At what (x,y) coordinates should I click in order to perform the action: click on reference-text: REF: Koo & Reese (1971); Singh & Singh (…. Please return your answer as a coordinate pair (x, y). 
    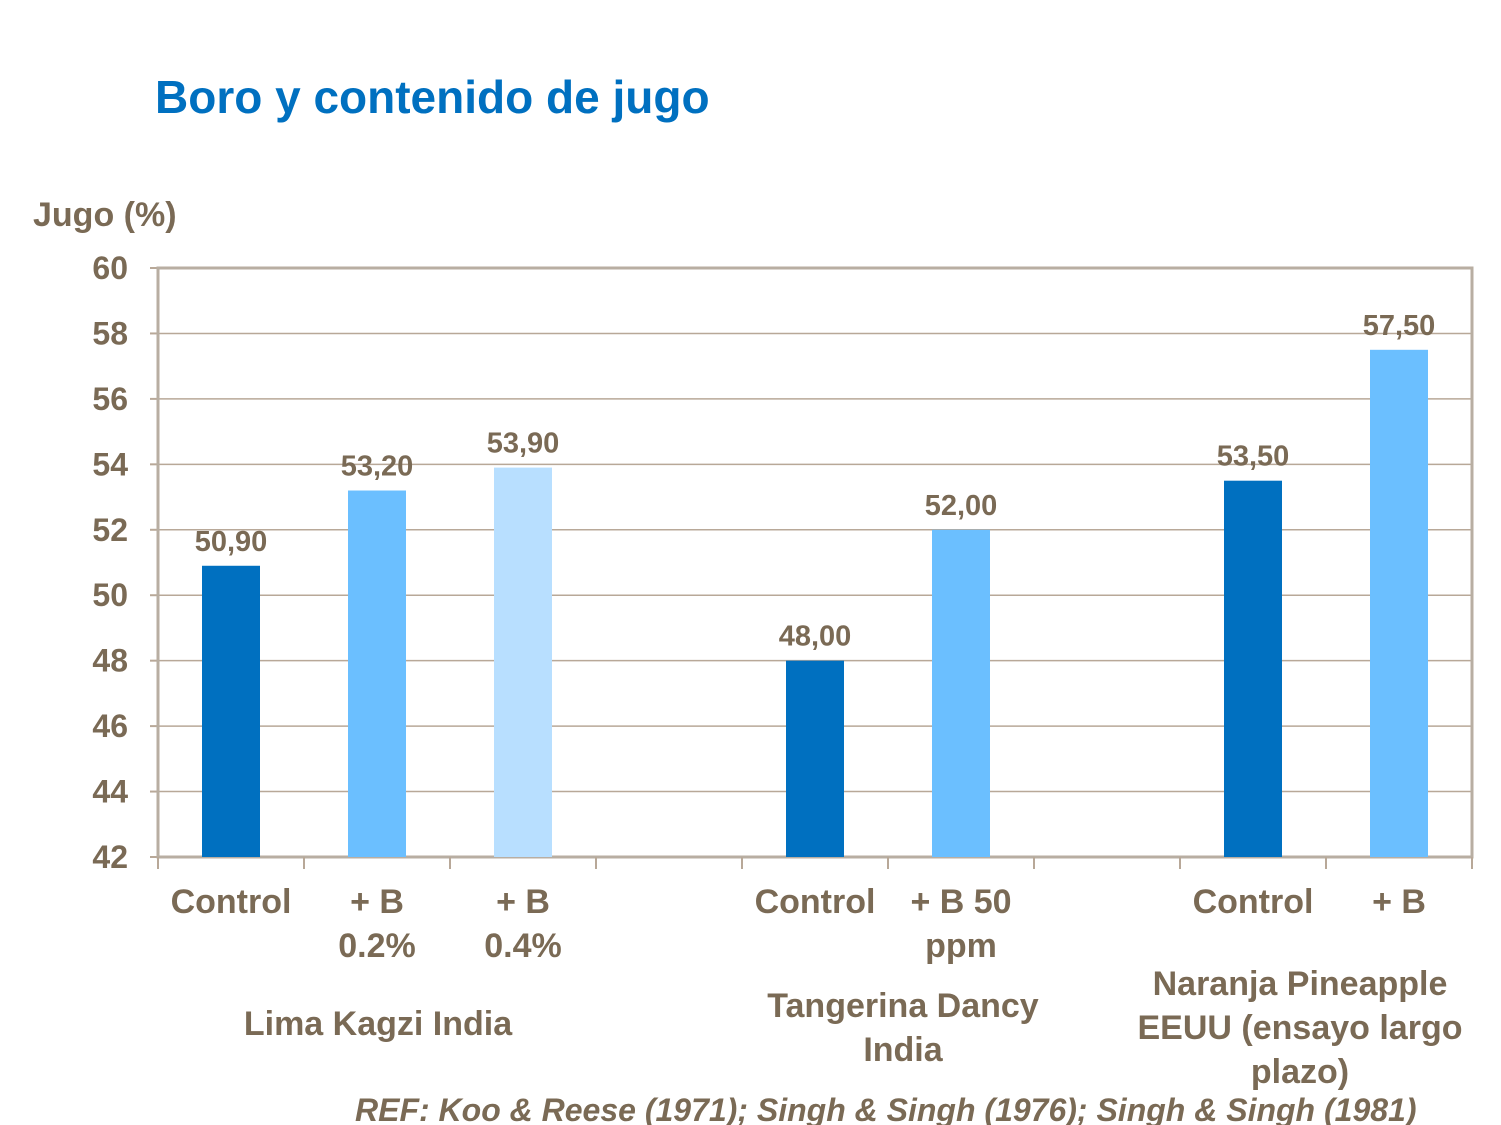
    Looking at the image, I should click on (886, 1108).